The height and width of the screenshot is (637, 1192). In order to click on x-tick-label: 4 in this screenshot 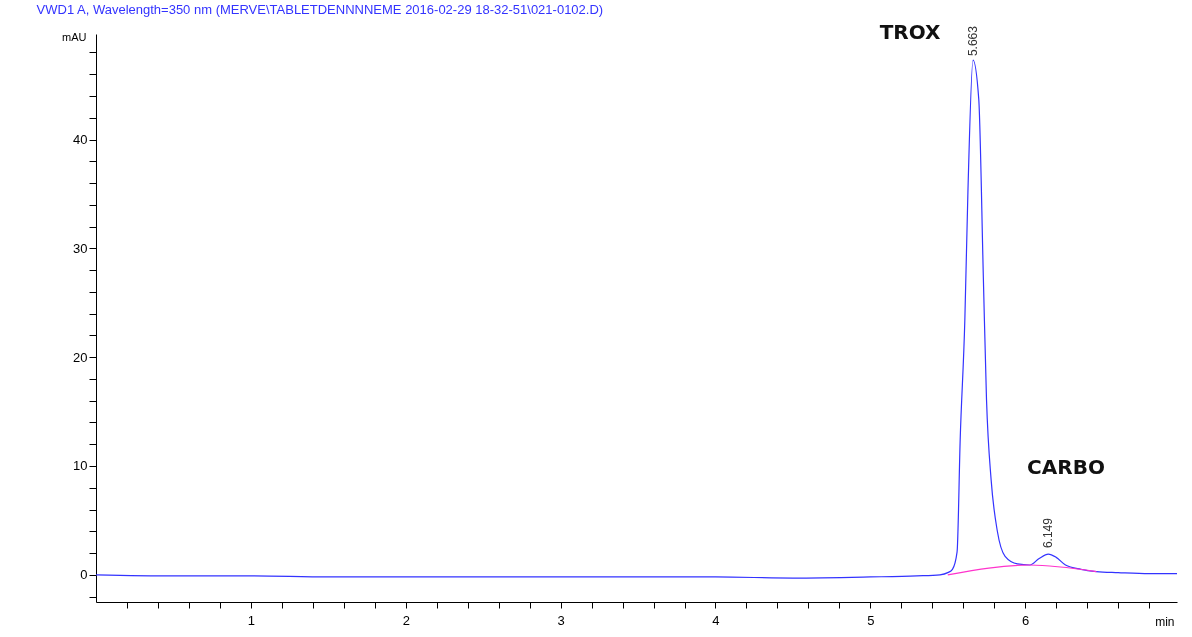, I will do `click(716, 620)`.